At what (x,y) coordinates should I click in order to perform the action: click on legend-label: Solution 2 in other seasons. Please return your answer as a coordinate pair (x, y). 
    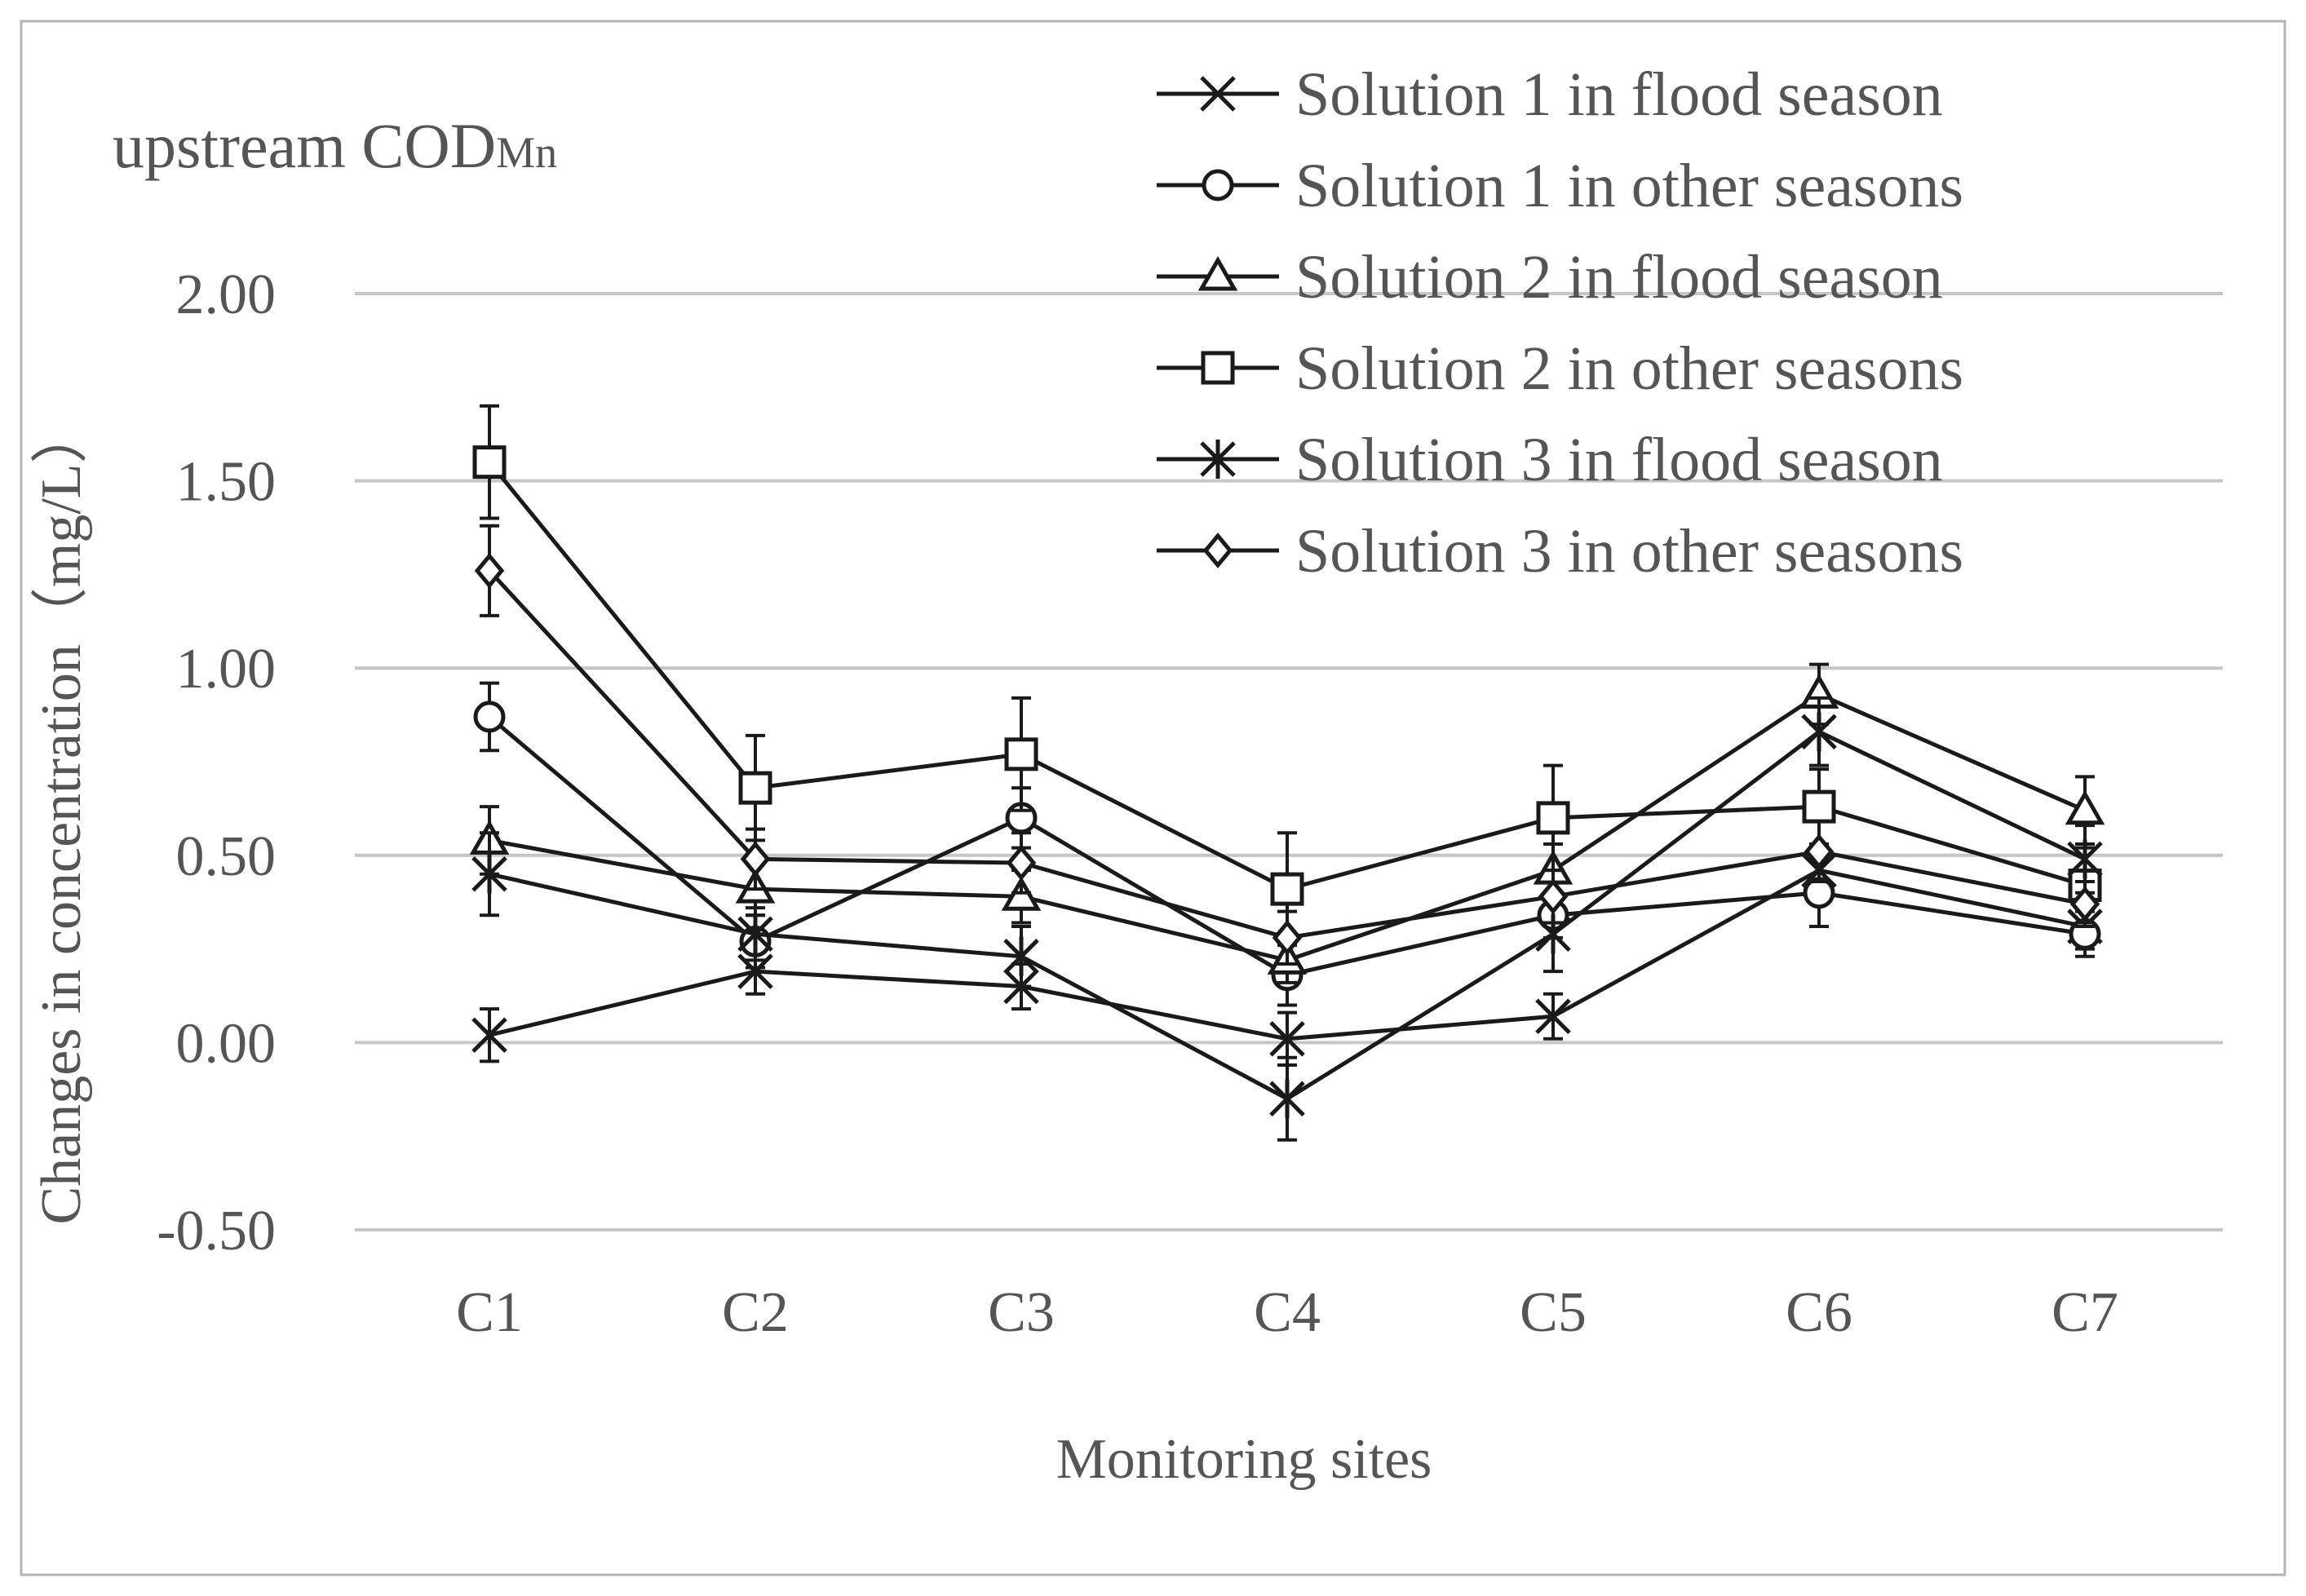
    Looking at the image, I should click on (1629, 368).